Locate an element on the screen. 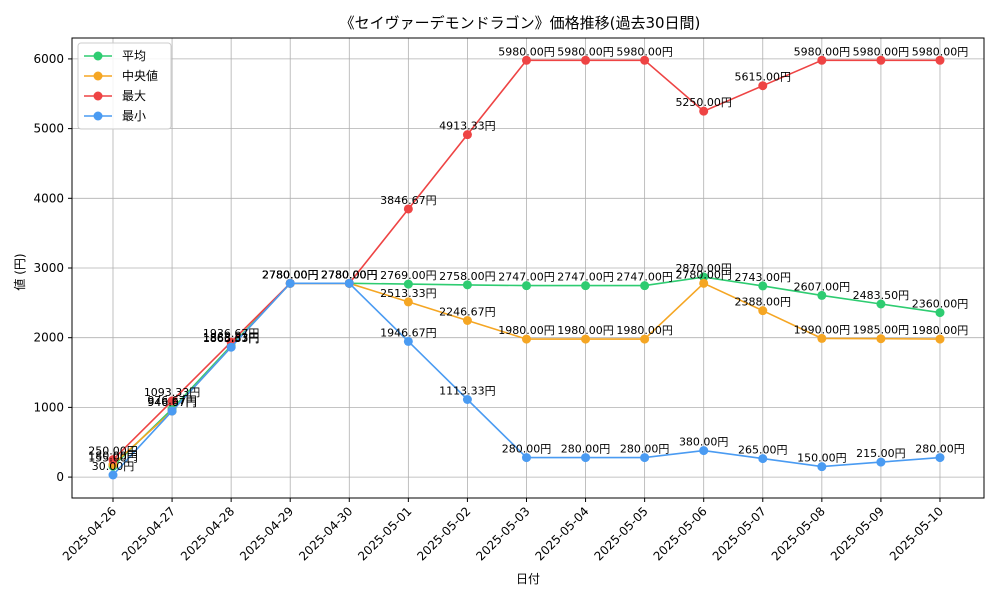 Image resolution: width=1000 pixels, height=600 pixels. data-label: 2758.00円 is located at coordinates (467, 276).